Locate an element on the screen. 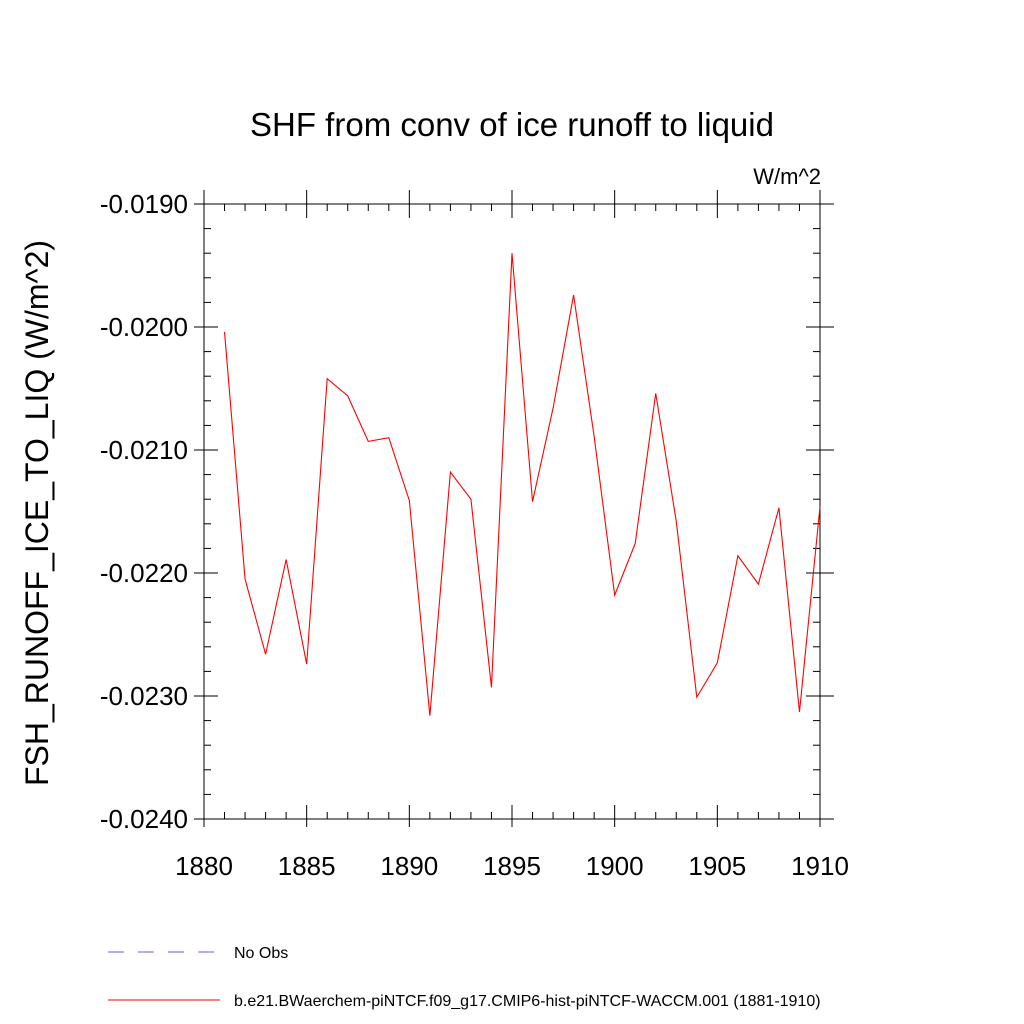  y-tick-label: -0.0190 is located at coordinates (144, 204).